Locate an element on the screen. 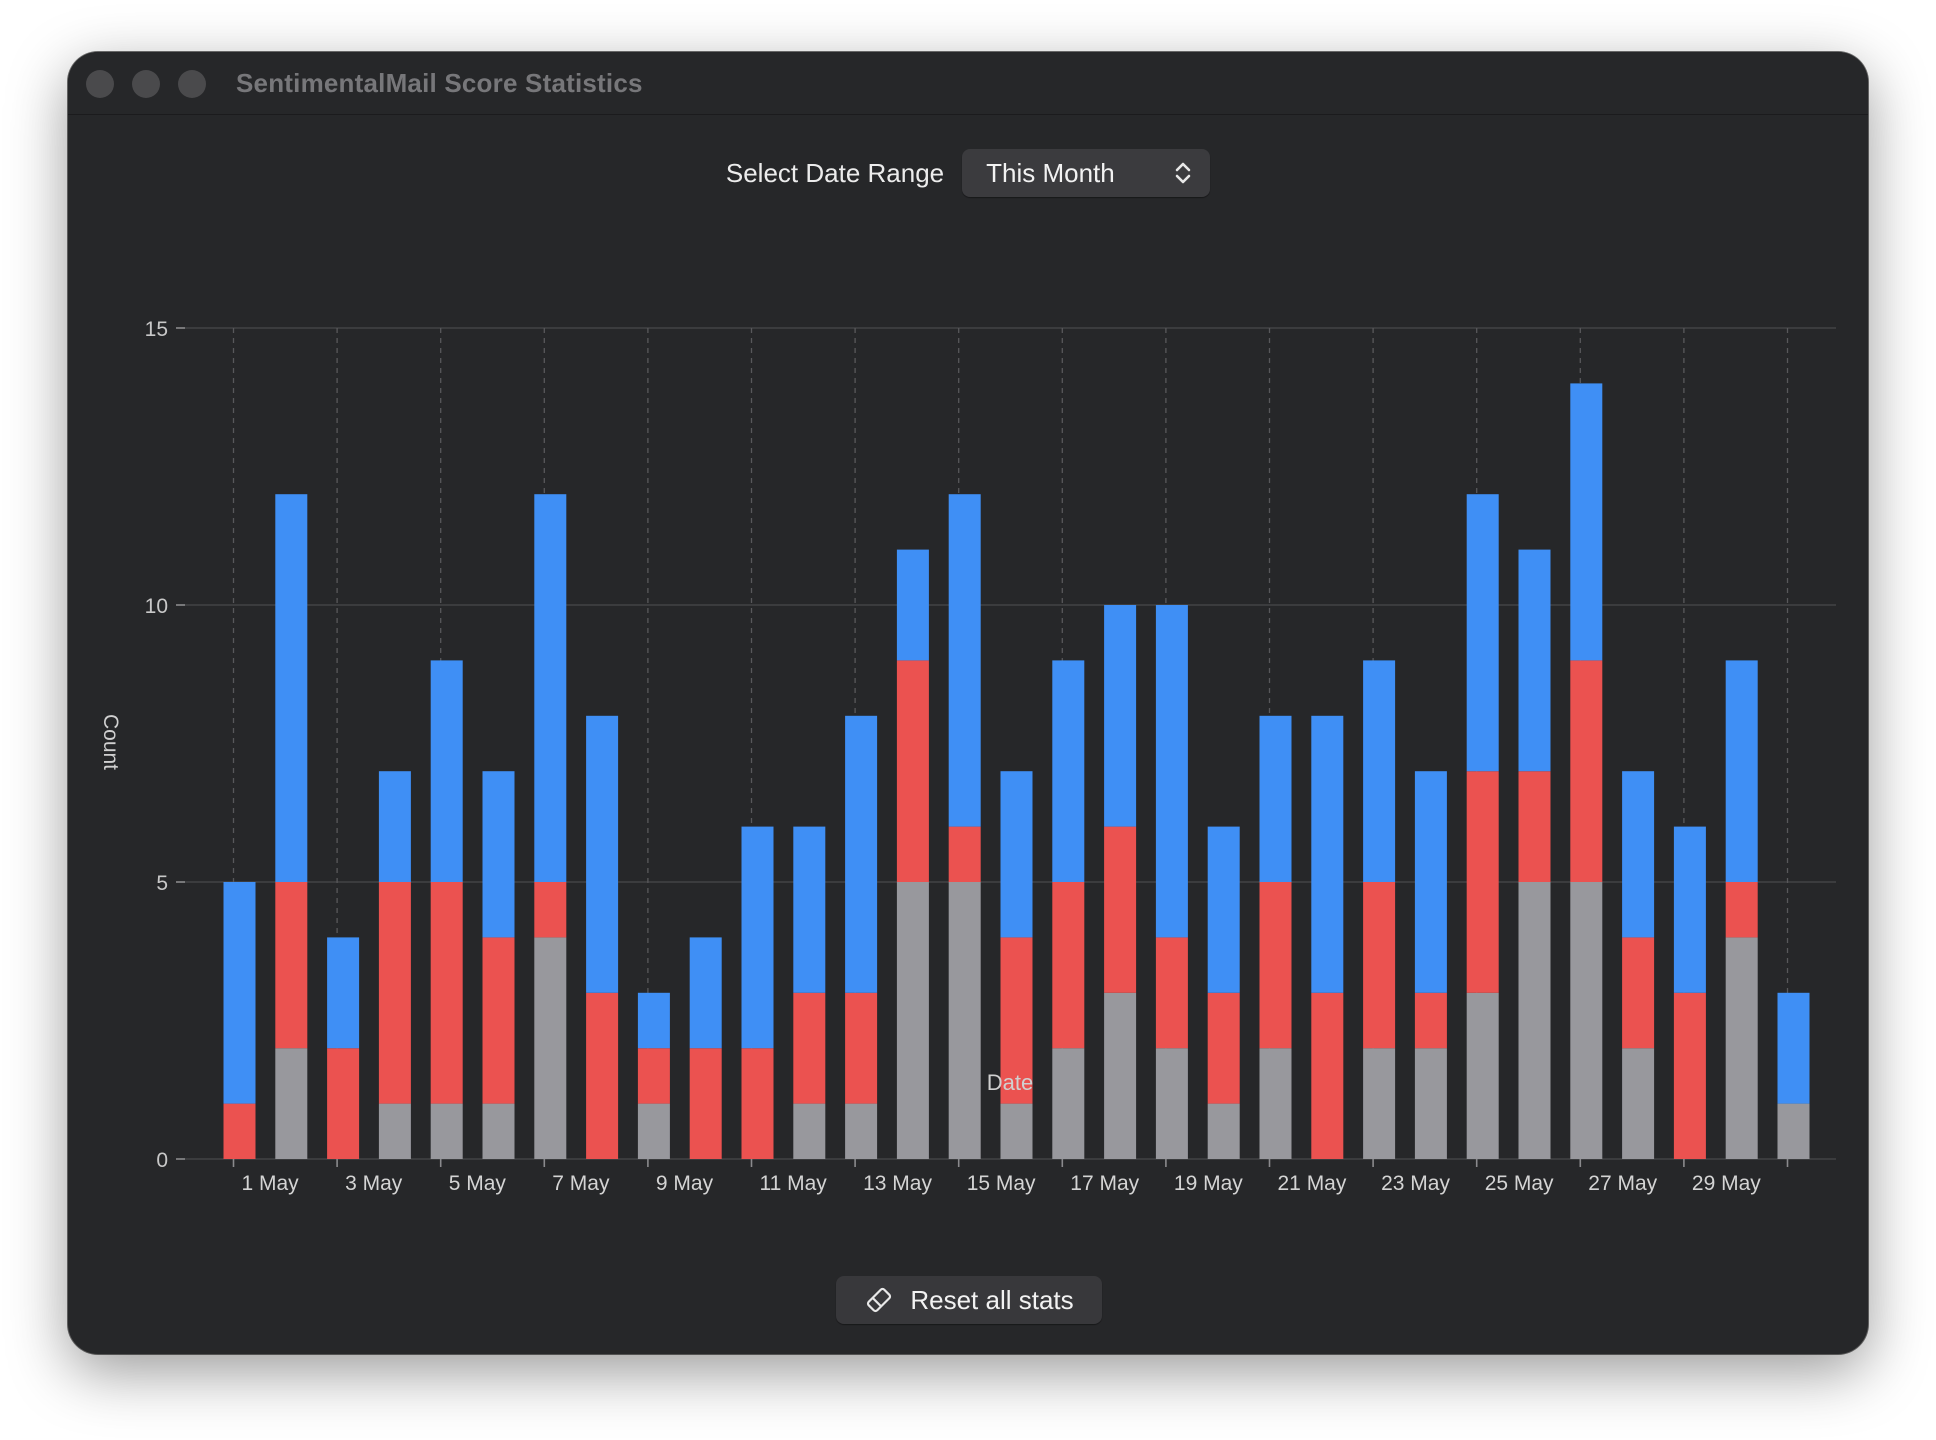 This screenshot has height=1440, width=1936. x-tick-label: 25 May is located at coordinates (1519, 1183).